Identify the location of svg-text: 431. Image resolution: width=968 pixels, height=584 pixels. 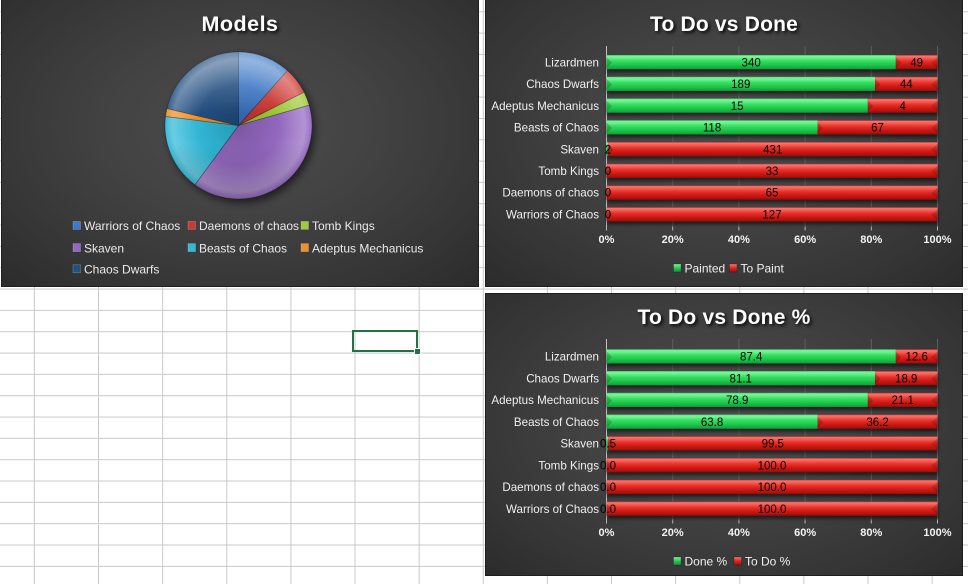
(772, 150).